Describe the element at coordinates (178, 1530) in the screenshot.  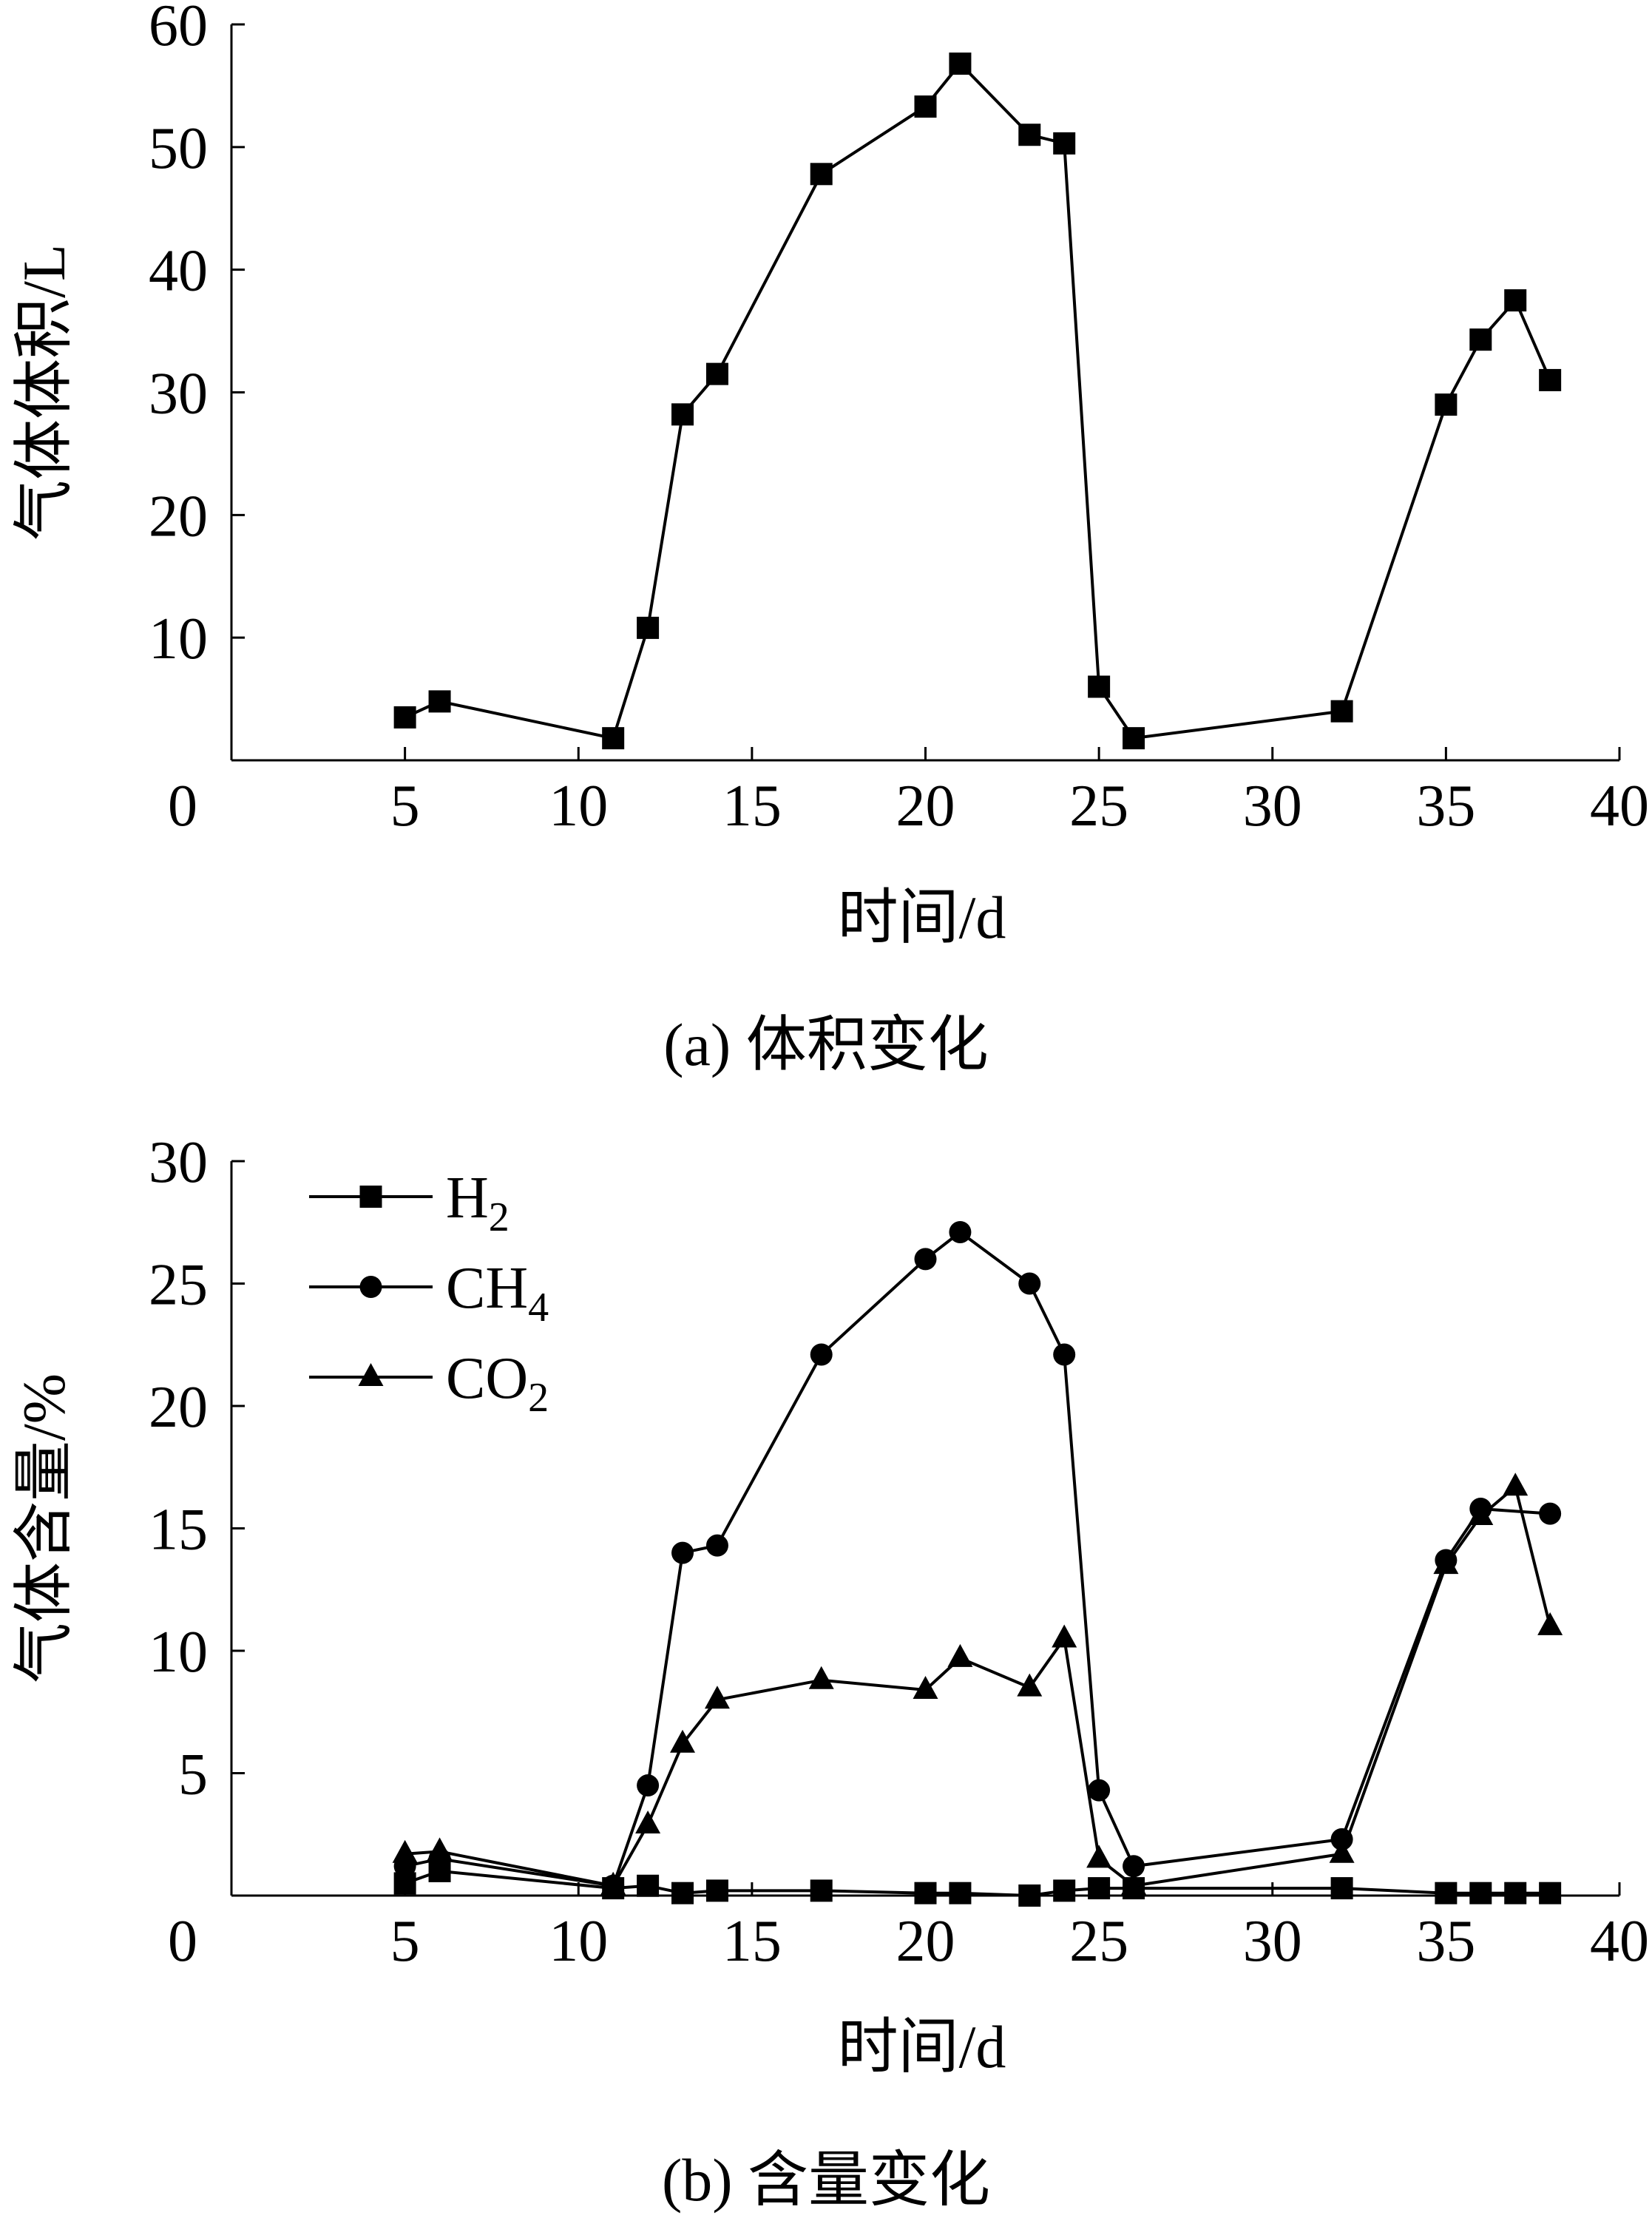
I see `y-tick-label: 15` at that location.